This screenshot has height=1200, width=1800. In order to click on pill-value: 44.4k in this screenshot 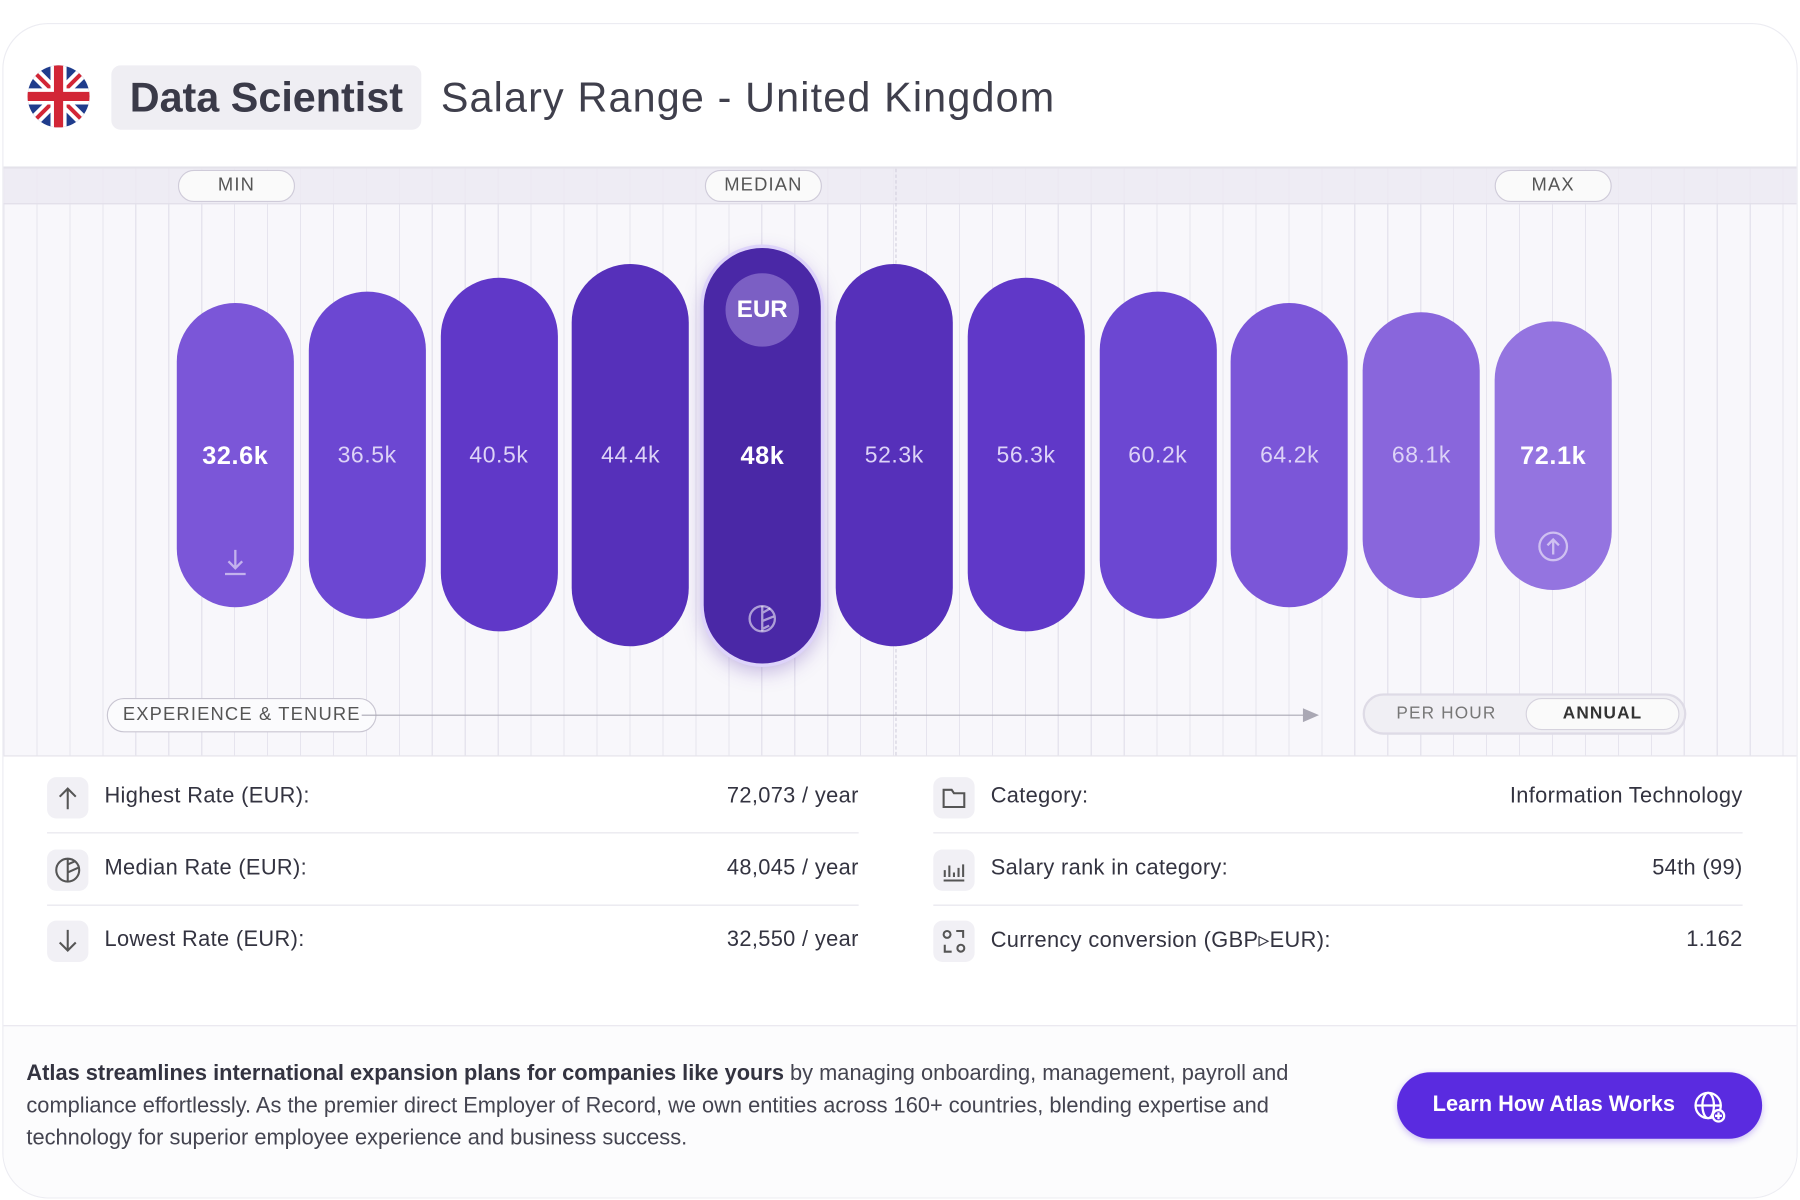, I will do `click(631, 456)`.